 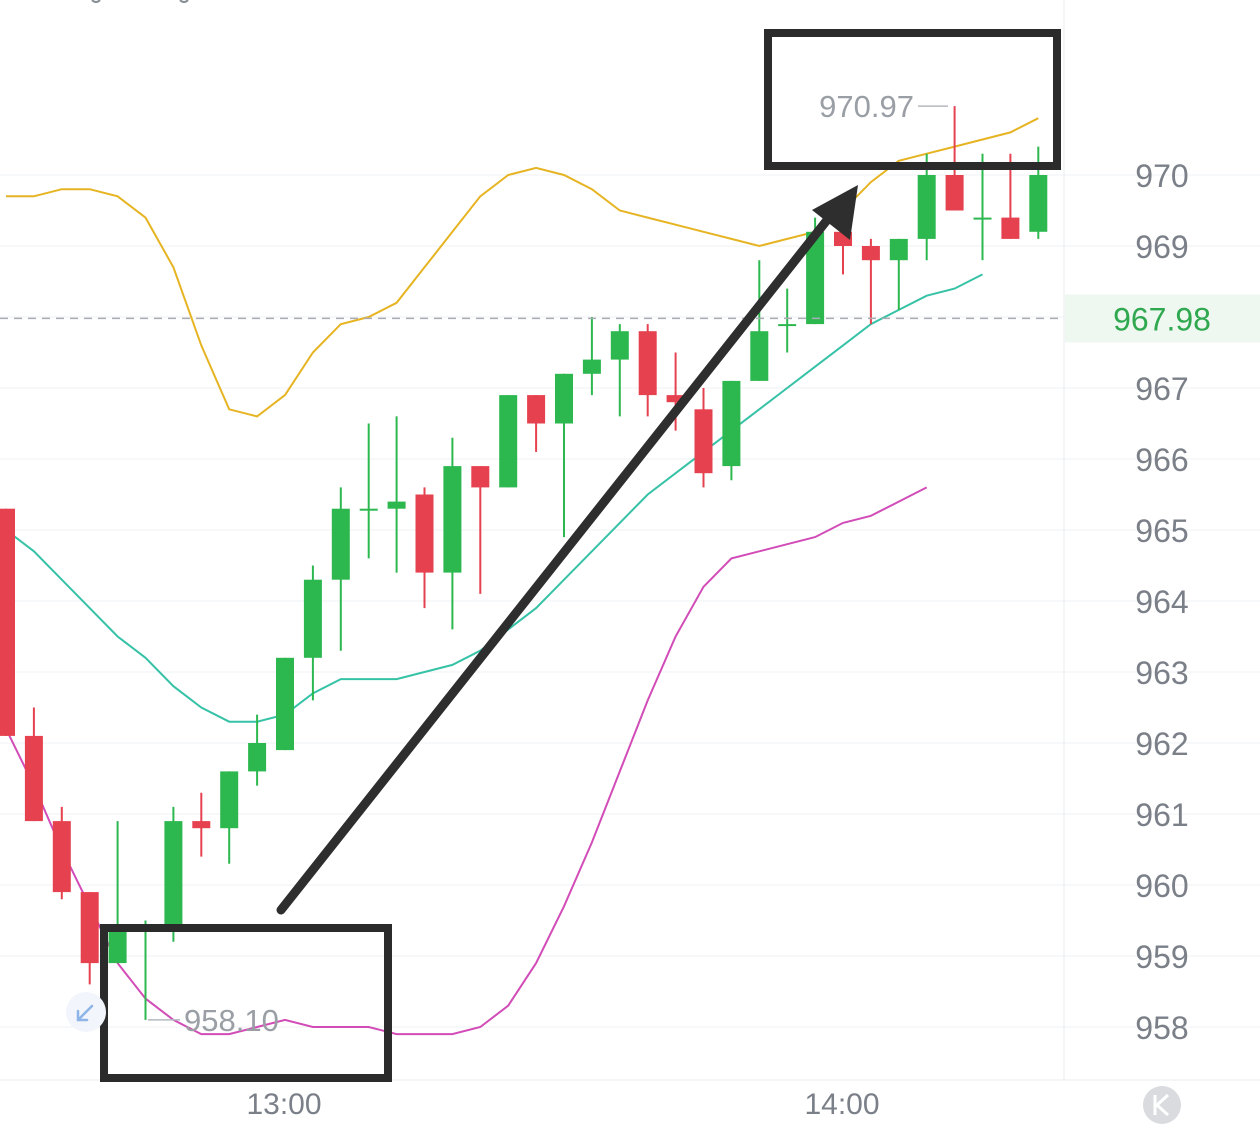 What do you see at coordinates (1161, 744) in the screenshot?
I see `y-tick-label: 962` at bounding box center [1161, 744].